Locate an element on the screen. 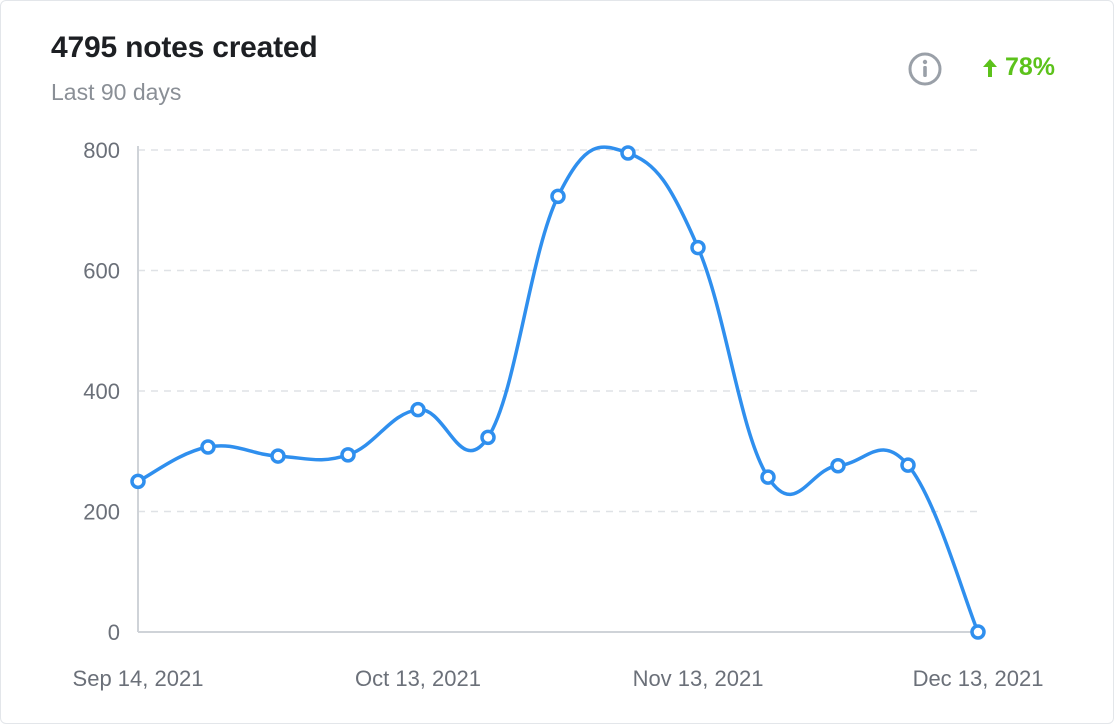 The height and width of the screenshot is (724, 1114). x-tick-label: Sep 14, 2021 is located at coordinates (138, 678).